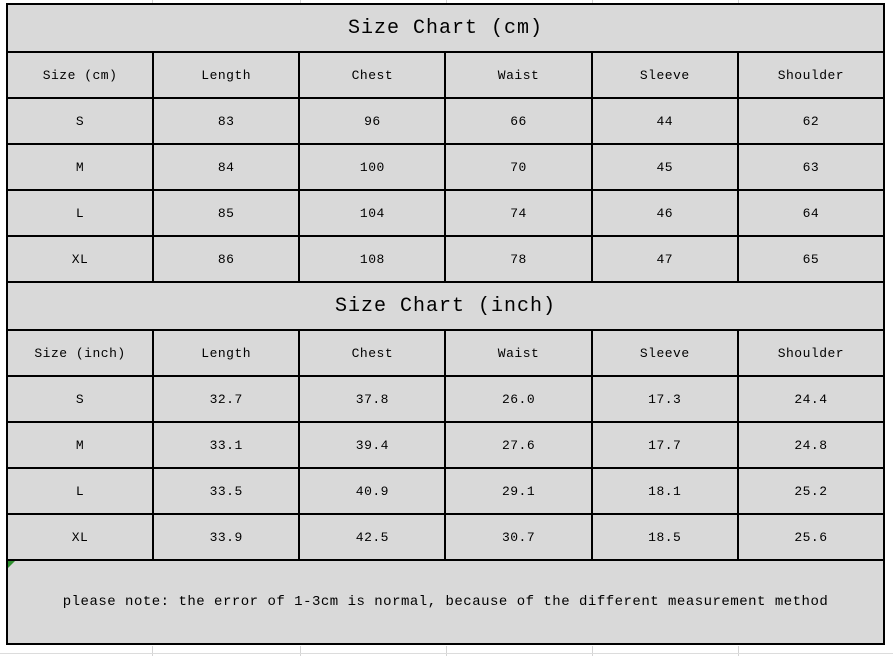  I want to click on inch-table-title: Size Chart (inch), so click(445, 306).